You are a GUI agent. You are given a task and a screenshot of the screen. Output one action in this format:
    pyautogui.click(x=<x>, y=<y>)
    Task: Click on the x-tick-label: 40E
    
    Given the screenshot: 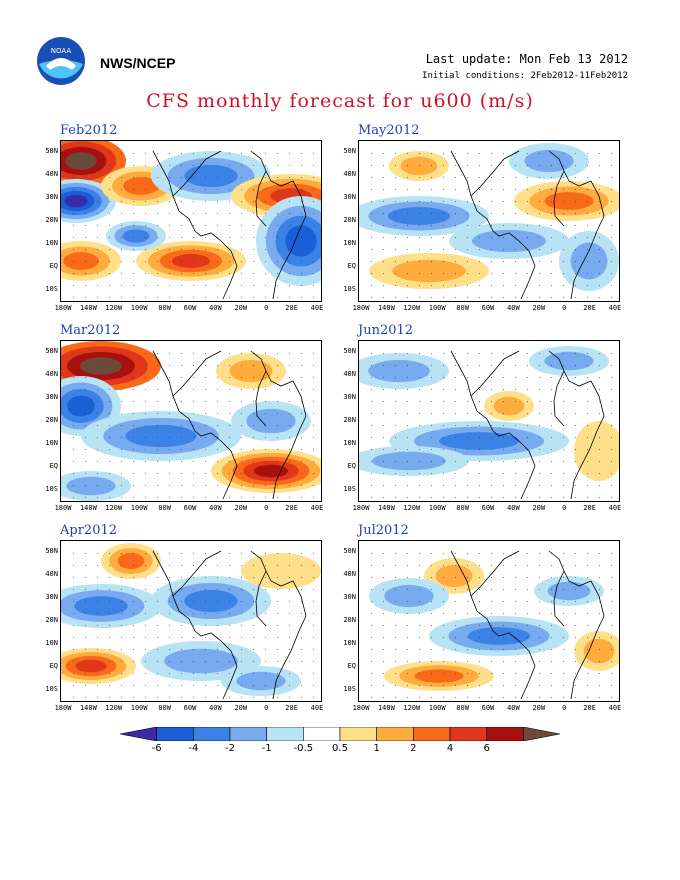 What is the action you would take?
    pyautogui.click(x=317, y=308)
    